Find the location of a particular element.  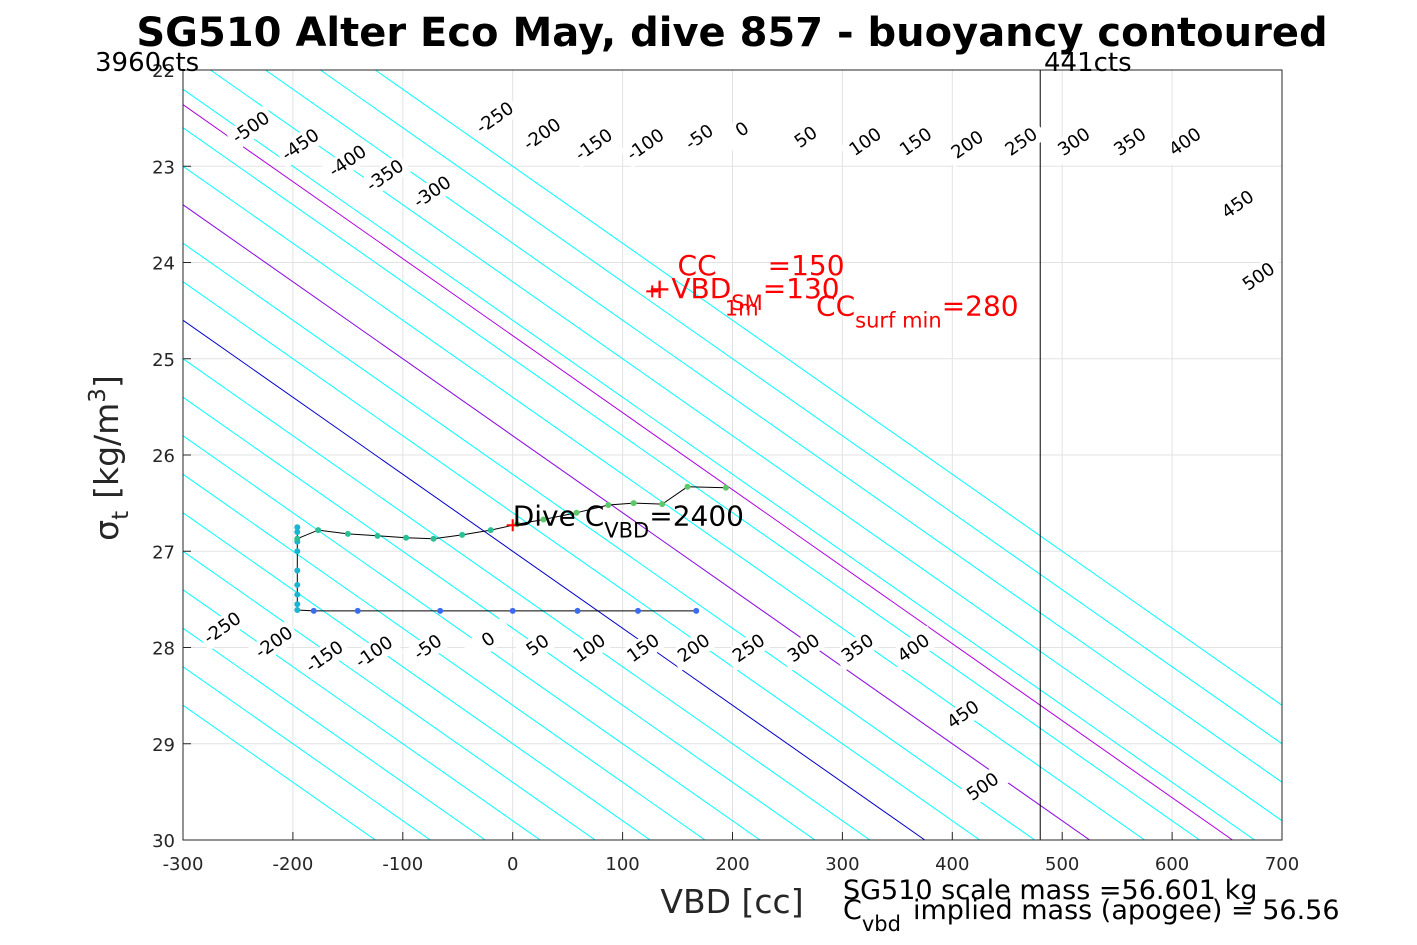

vbd-sm-annotation-label: +VBD is located at coordinates (689, 288).